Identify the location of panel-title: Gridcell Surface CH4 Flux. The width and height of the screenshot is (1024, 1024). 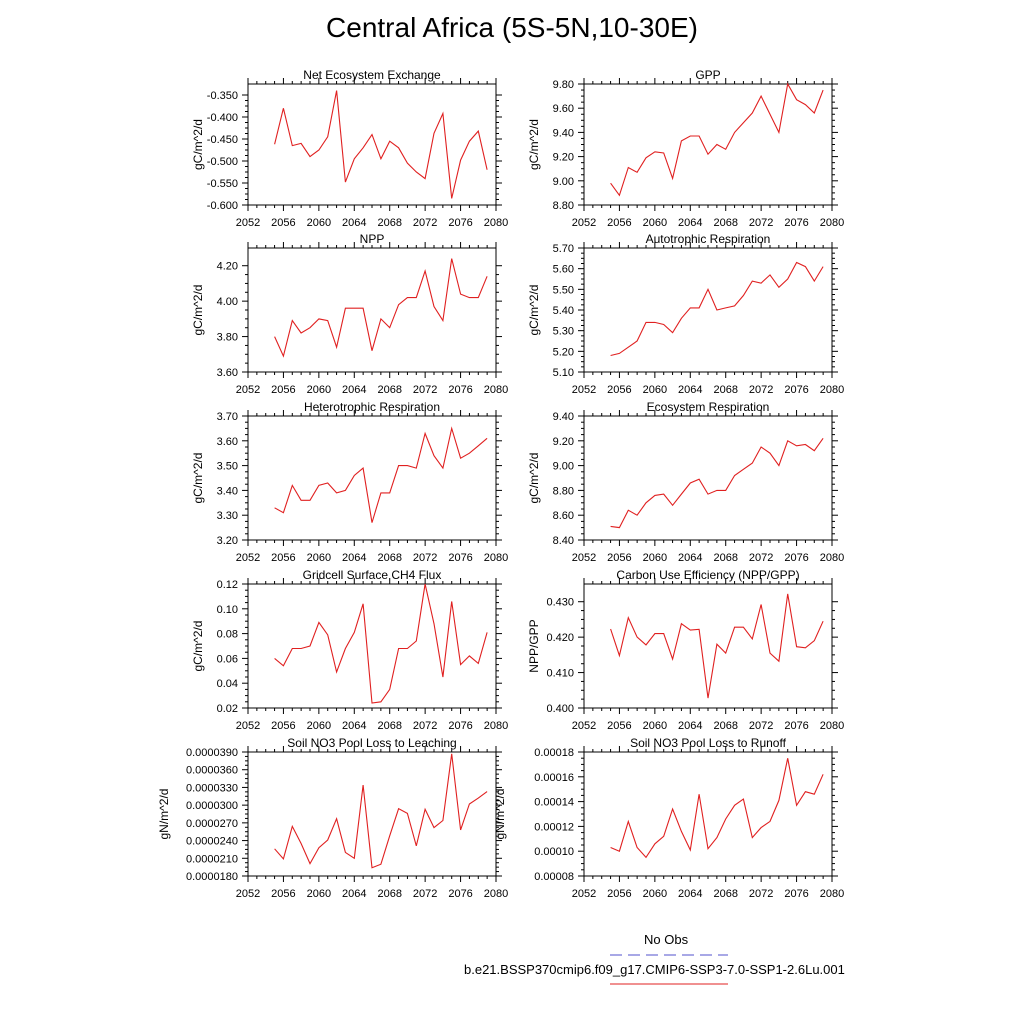
(372, 575).